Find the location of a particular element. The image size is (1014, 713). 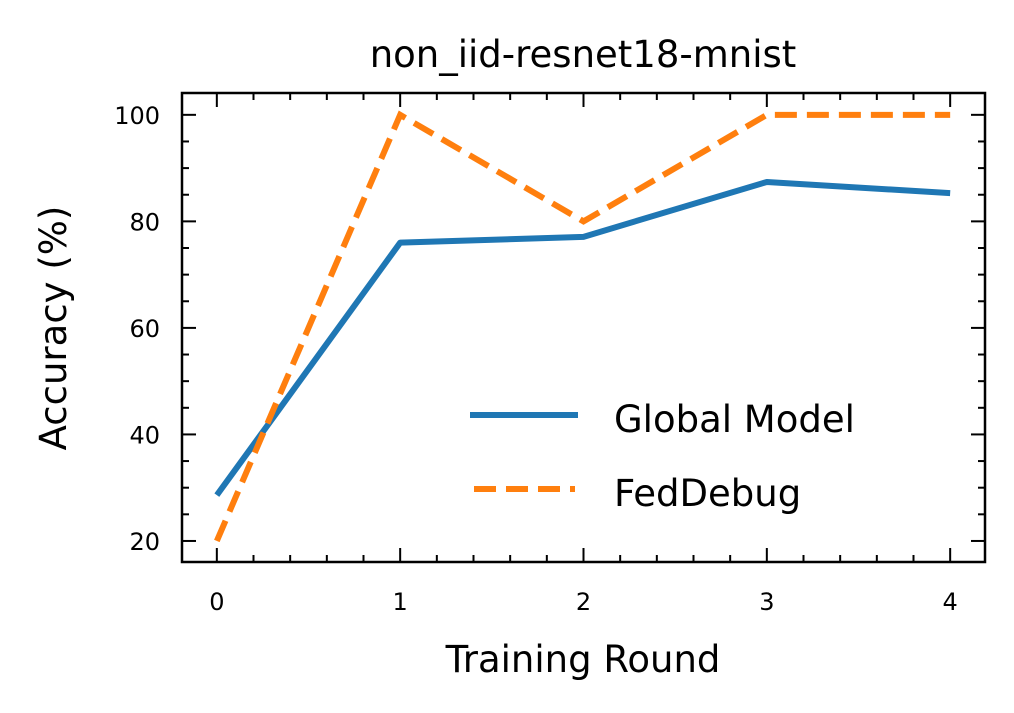

y-tick-label: 100 is located at coordinates (137, 116).